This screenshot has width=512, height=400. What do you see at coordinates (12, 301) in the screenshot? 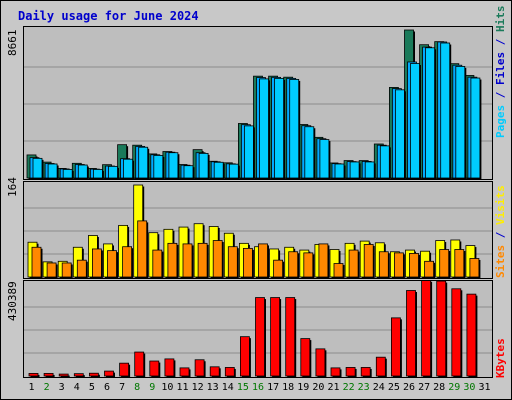
I see `kbytes-ymax-label: 430389` at bounding box center [12, 301].